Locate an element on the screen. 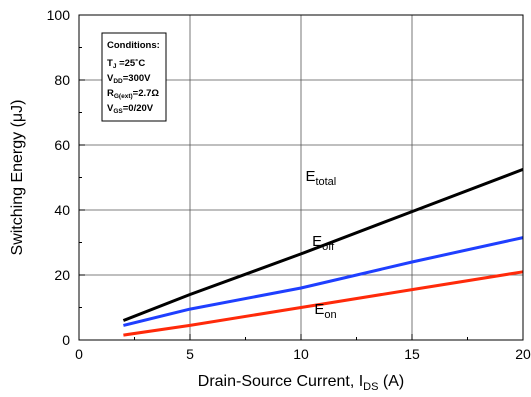  x-axis-title: Drain-Source Current, IDS (A) is located at coordinates (301, 383).